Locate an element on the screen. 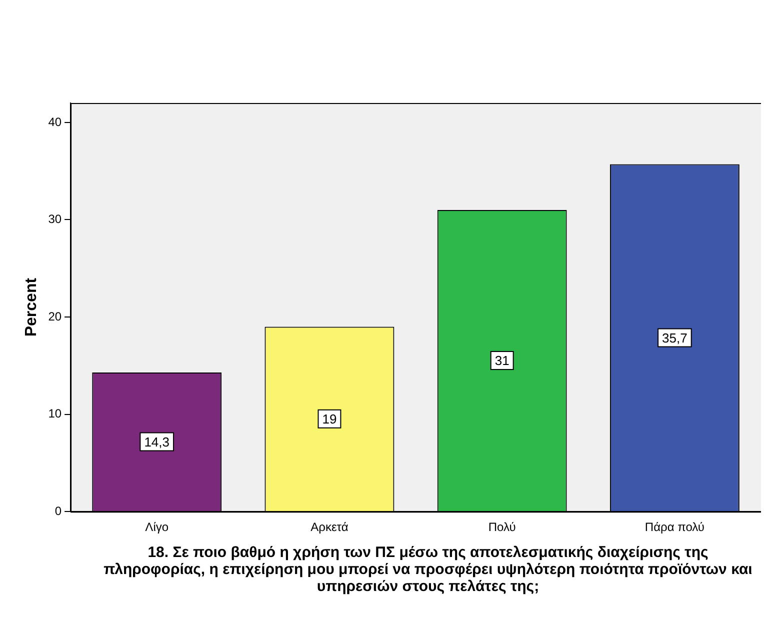  data-label: 14,3 is located at coordinates (157, 442).